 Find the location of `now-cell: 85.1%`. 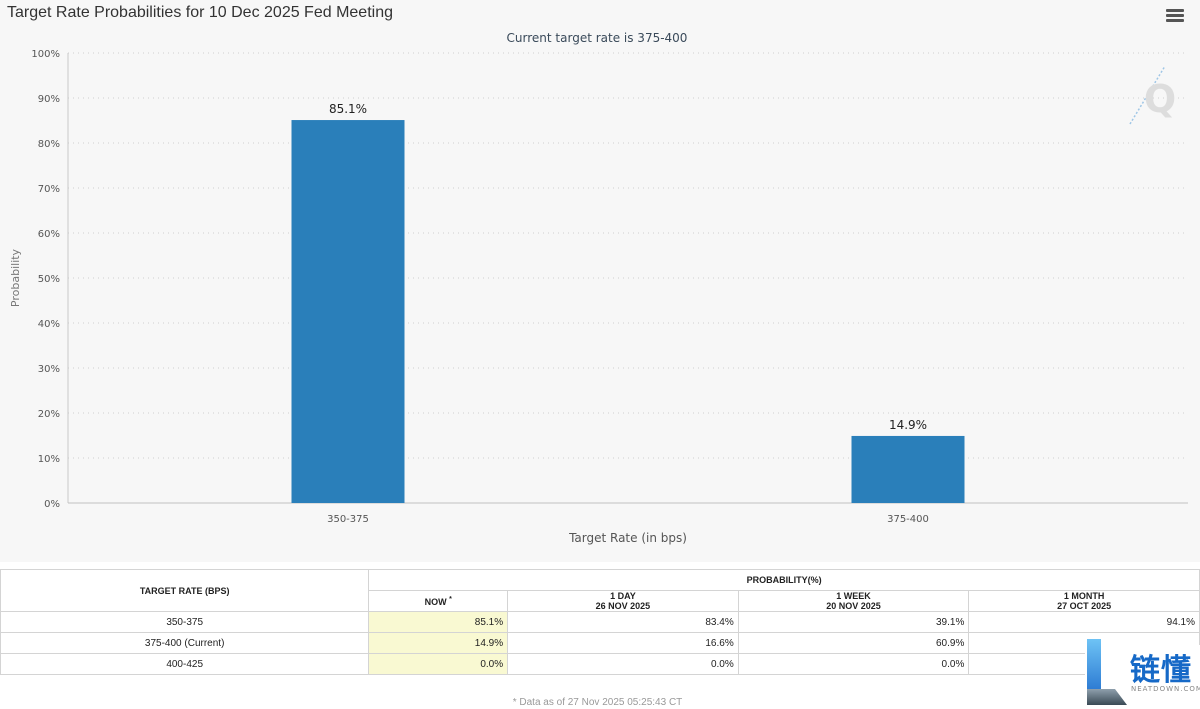

now-cell: 85.1% is located at coordinates (438, 622).